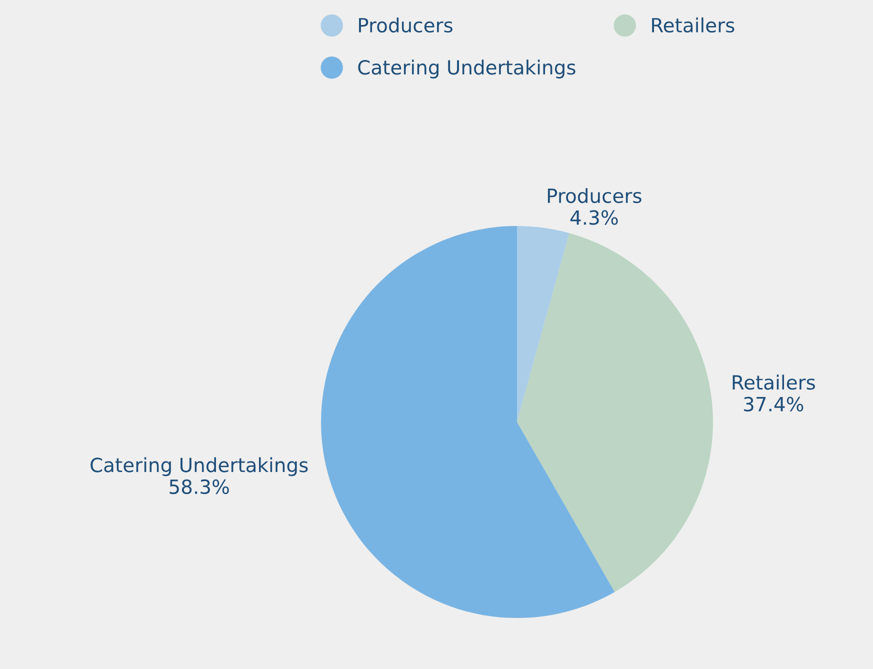 Image resolution: width=873 pixels, height=669 pixels. I want to click on legend-label: Retailers, so click(693, 25).